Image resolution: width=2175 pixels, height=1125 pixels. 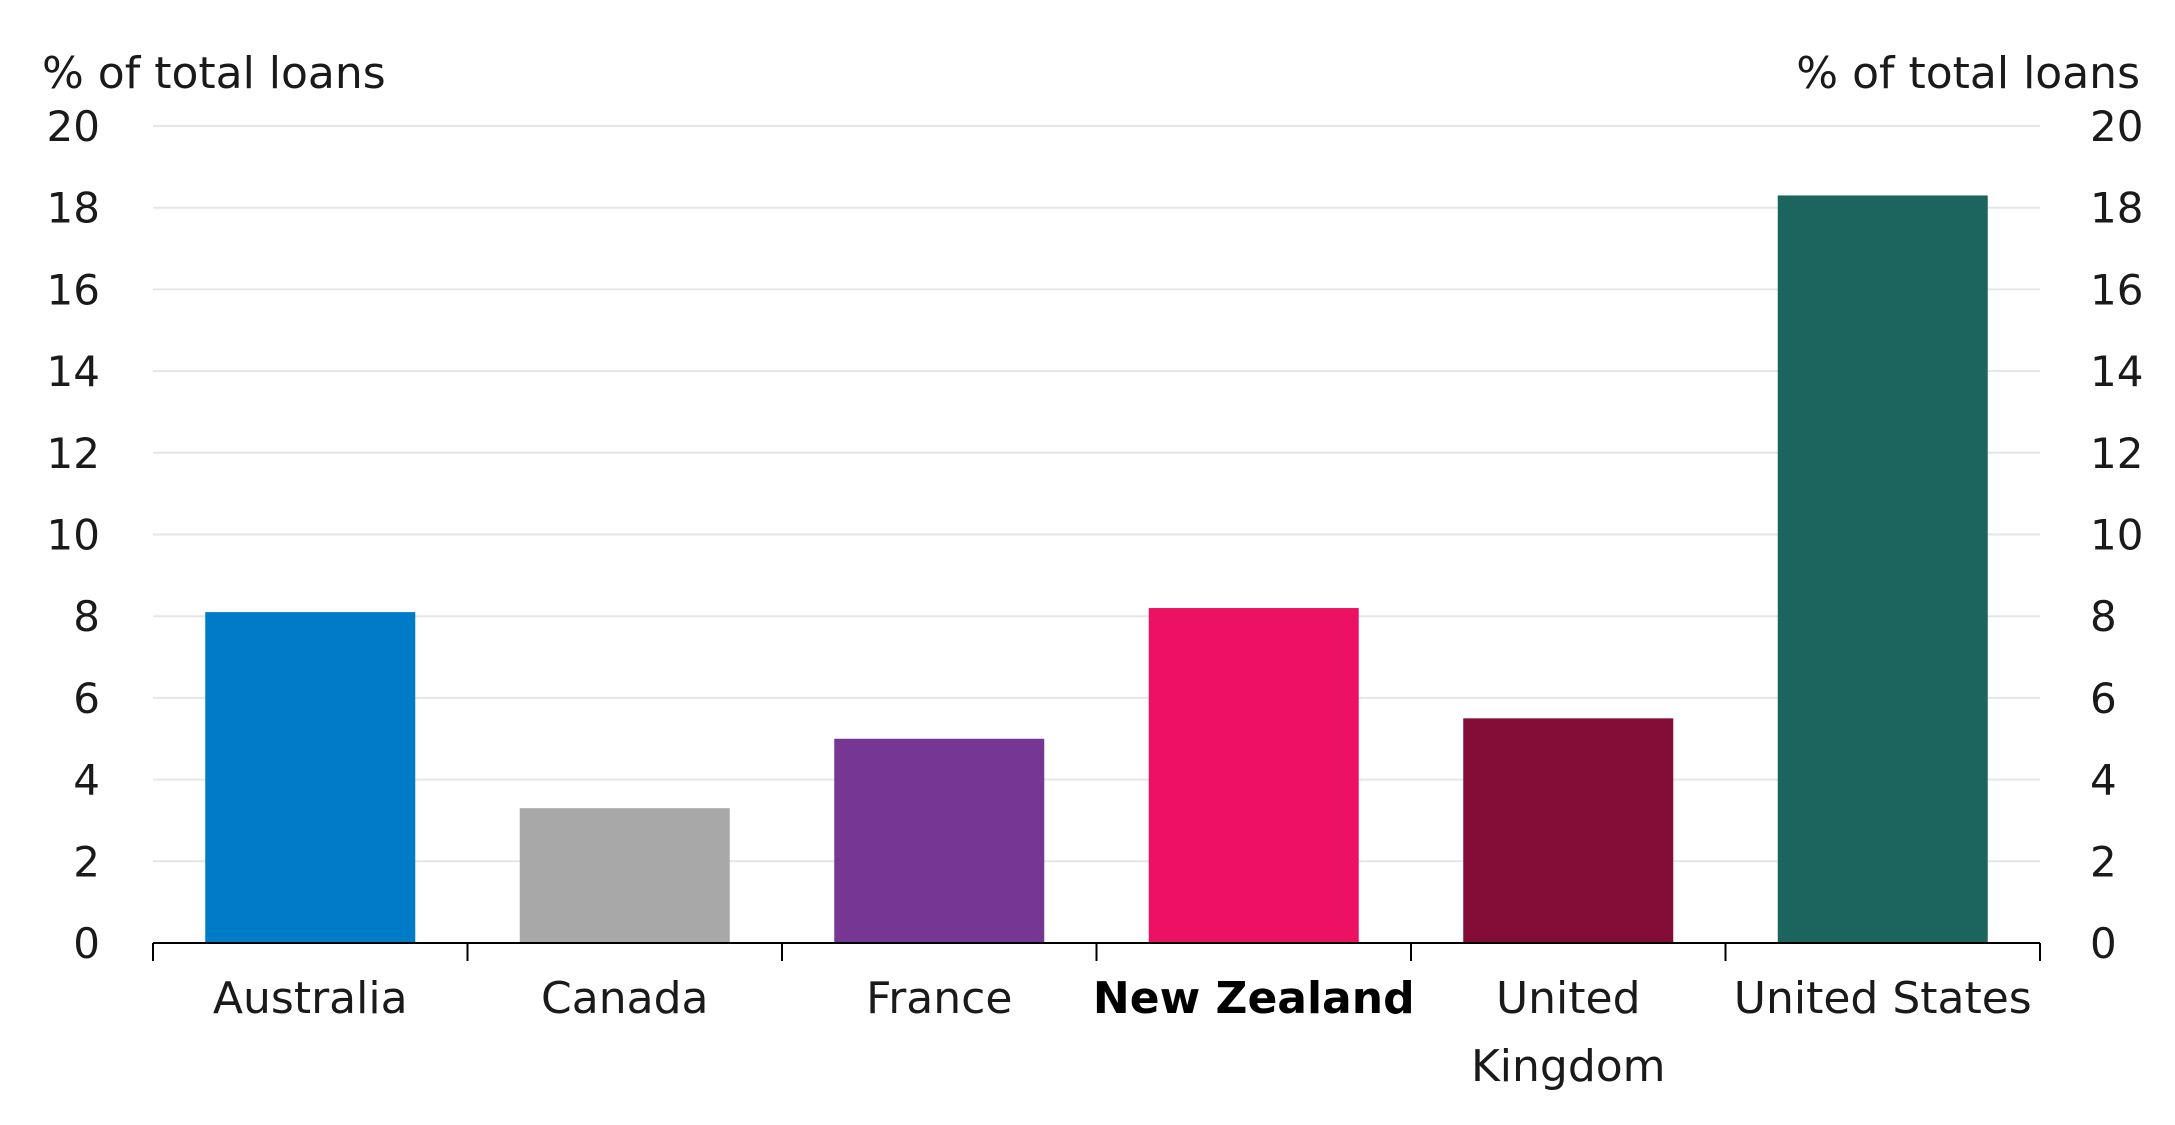 I want to click on right-tick-label: 8, so click(x=2103, y=616).